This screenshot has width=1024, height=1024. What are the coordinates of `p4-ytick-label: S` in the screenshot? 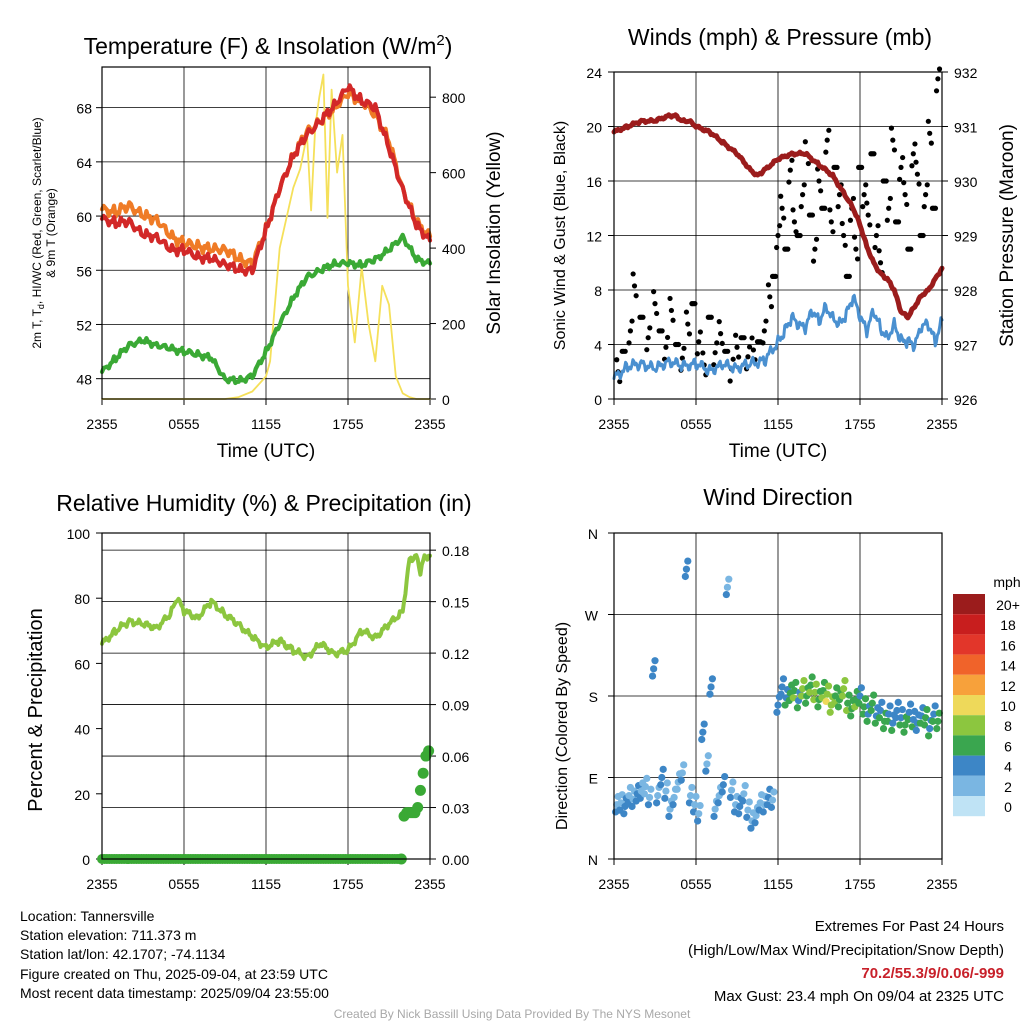 It's located at (593, 697).